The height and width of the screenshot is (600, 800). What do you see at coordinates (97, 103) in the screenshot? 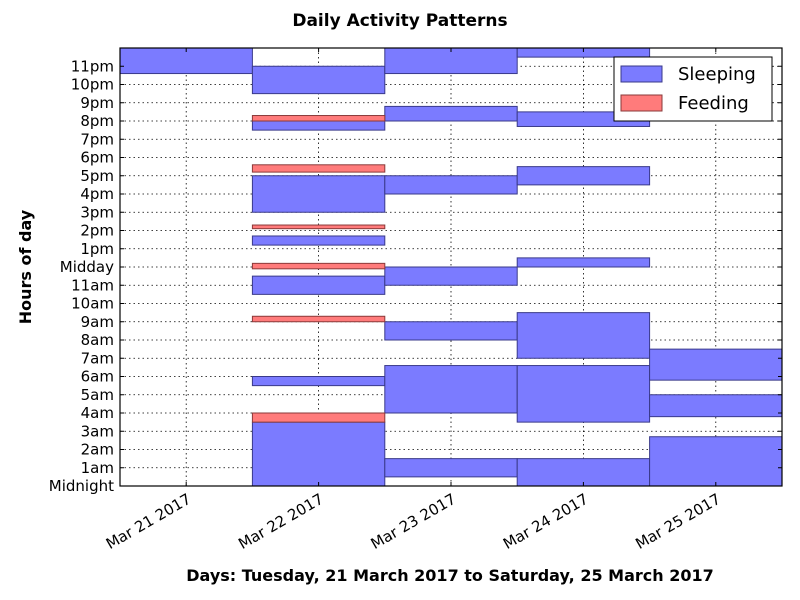
I see `y-tick-label: 9pm` at bounding box center [97, 103].